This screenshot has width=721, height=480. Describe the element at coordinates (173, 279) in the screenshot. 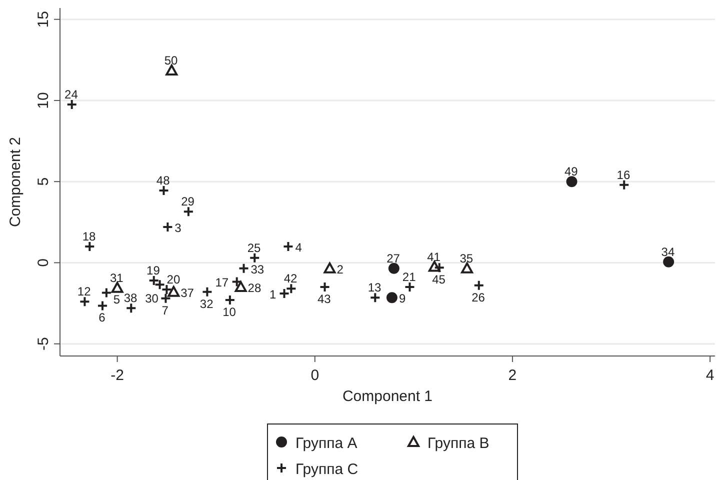

I see `annotation: 20` at that location.